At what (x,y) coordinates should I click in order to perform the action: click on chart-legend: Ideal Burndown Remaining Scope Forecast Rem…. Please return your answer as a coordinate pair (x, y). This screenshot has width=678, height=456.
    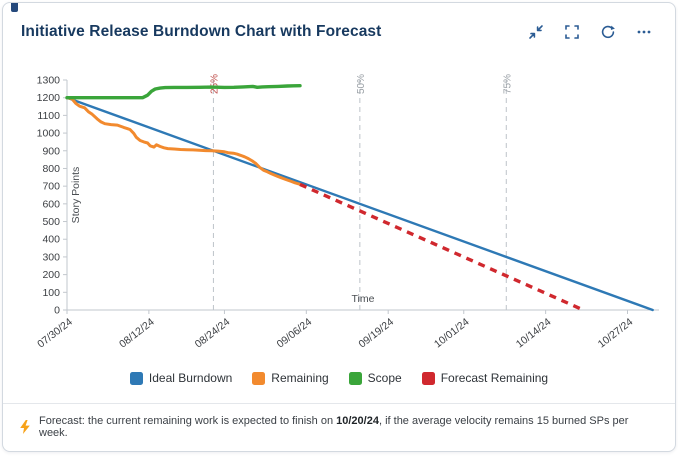
    Looking at the image, I should click on (339, 378).